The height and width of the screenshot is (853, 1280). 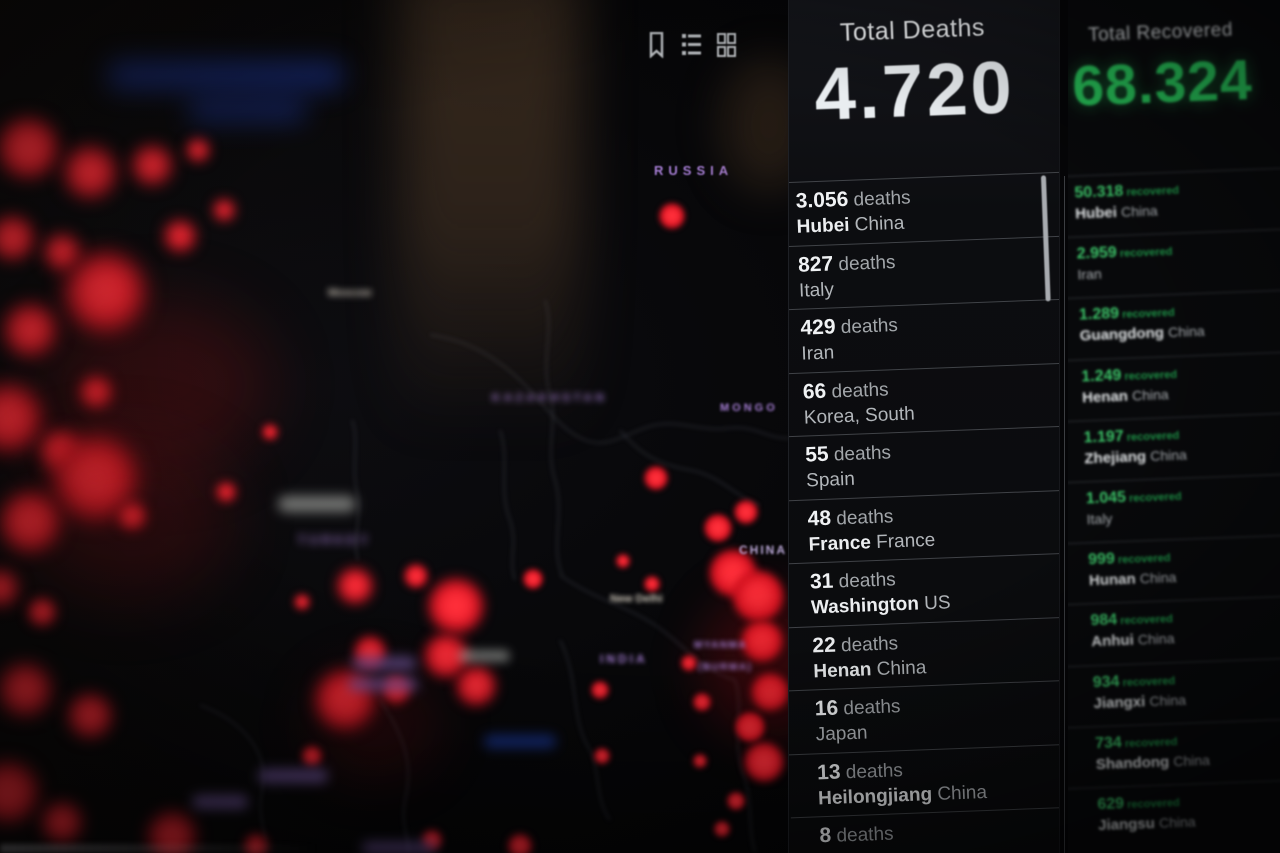 I want to click on list-icon, so click(x=691, y=45).